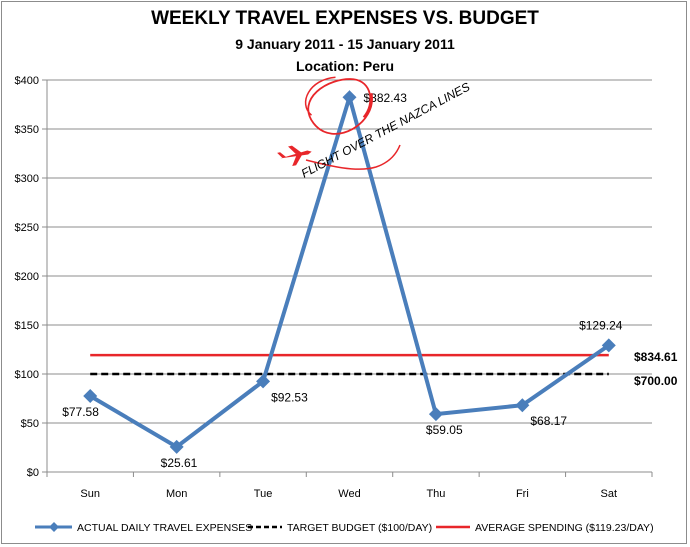 This screenshot has height=547, width=690. I want to click on target-total-label: $700.00, so click(656, 381).